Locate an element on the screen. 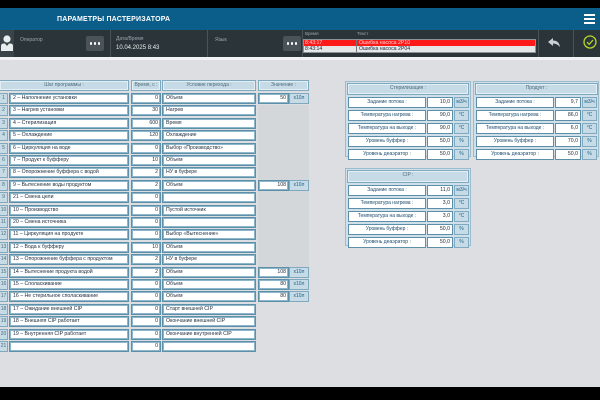  step-cell: 10 – Производство is located at coordinates (69, 210).